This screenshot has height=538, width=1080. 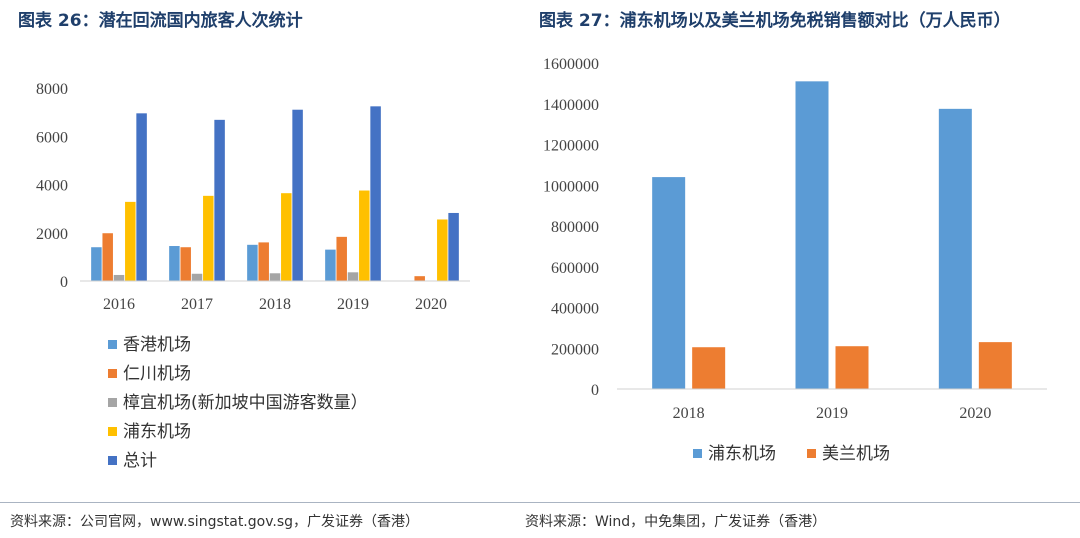 What do you see at coordinates (571, 186) in the screenshot?
I see `y-tick-label: 1000000` at bounding box center [571, 186].